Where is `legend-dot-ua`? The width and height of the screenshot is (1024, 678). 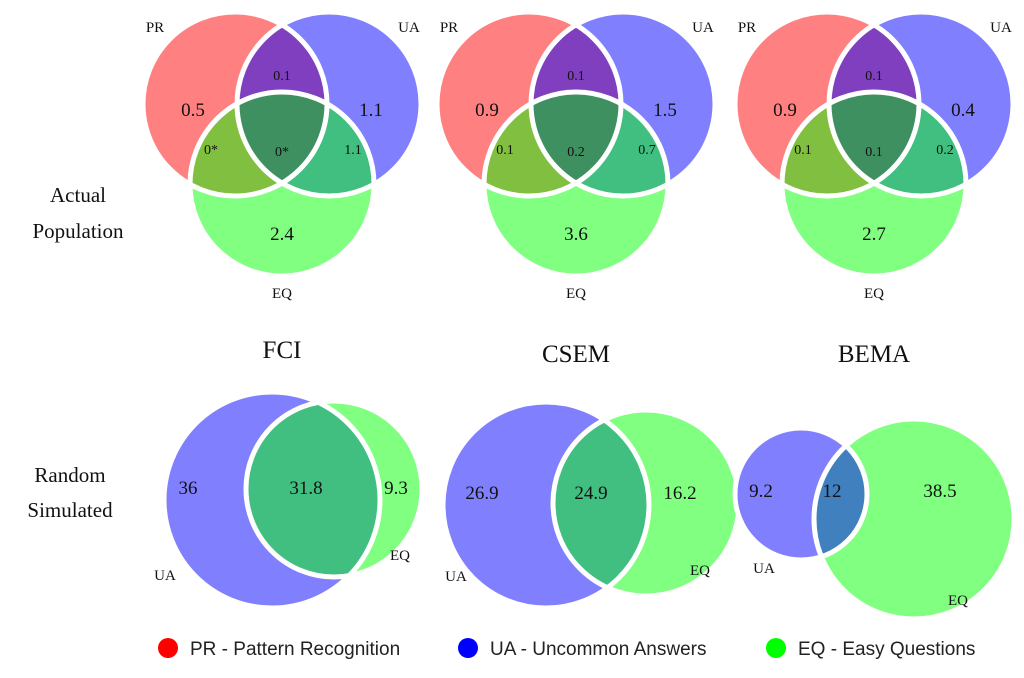 legend-dot-ua is located at coordinates (468, 648).